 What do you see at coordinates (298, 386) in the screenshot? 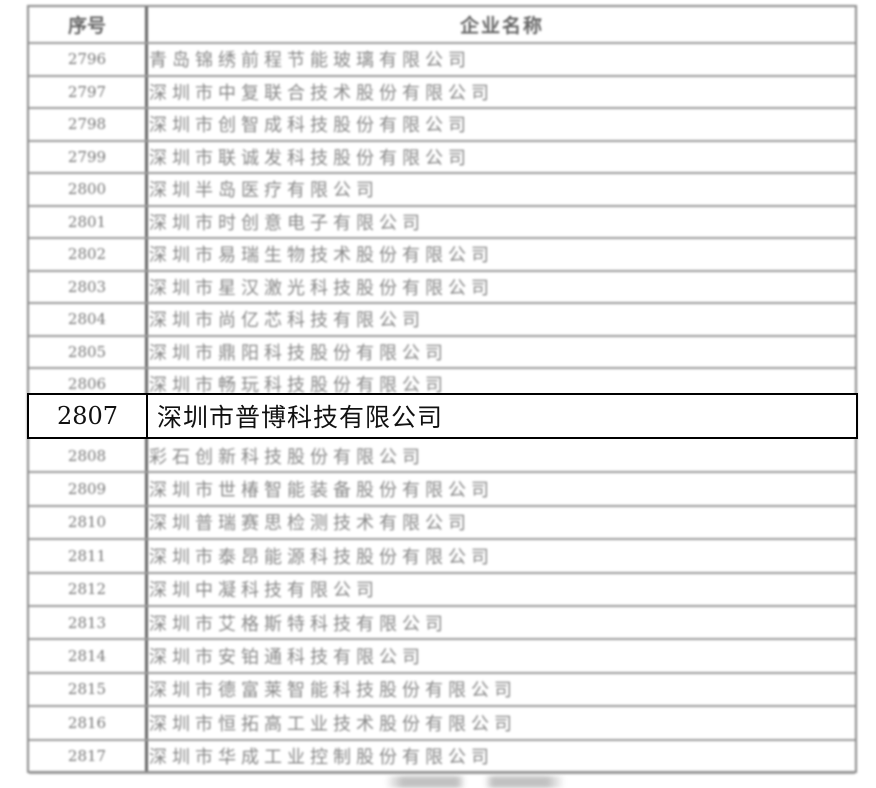
I see `company-name: 深圳市畅玩科技股份有限公司` at bounding box center [298, 386].